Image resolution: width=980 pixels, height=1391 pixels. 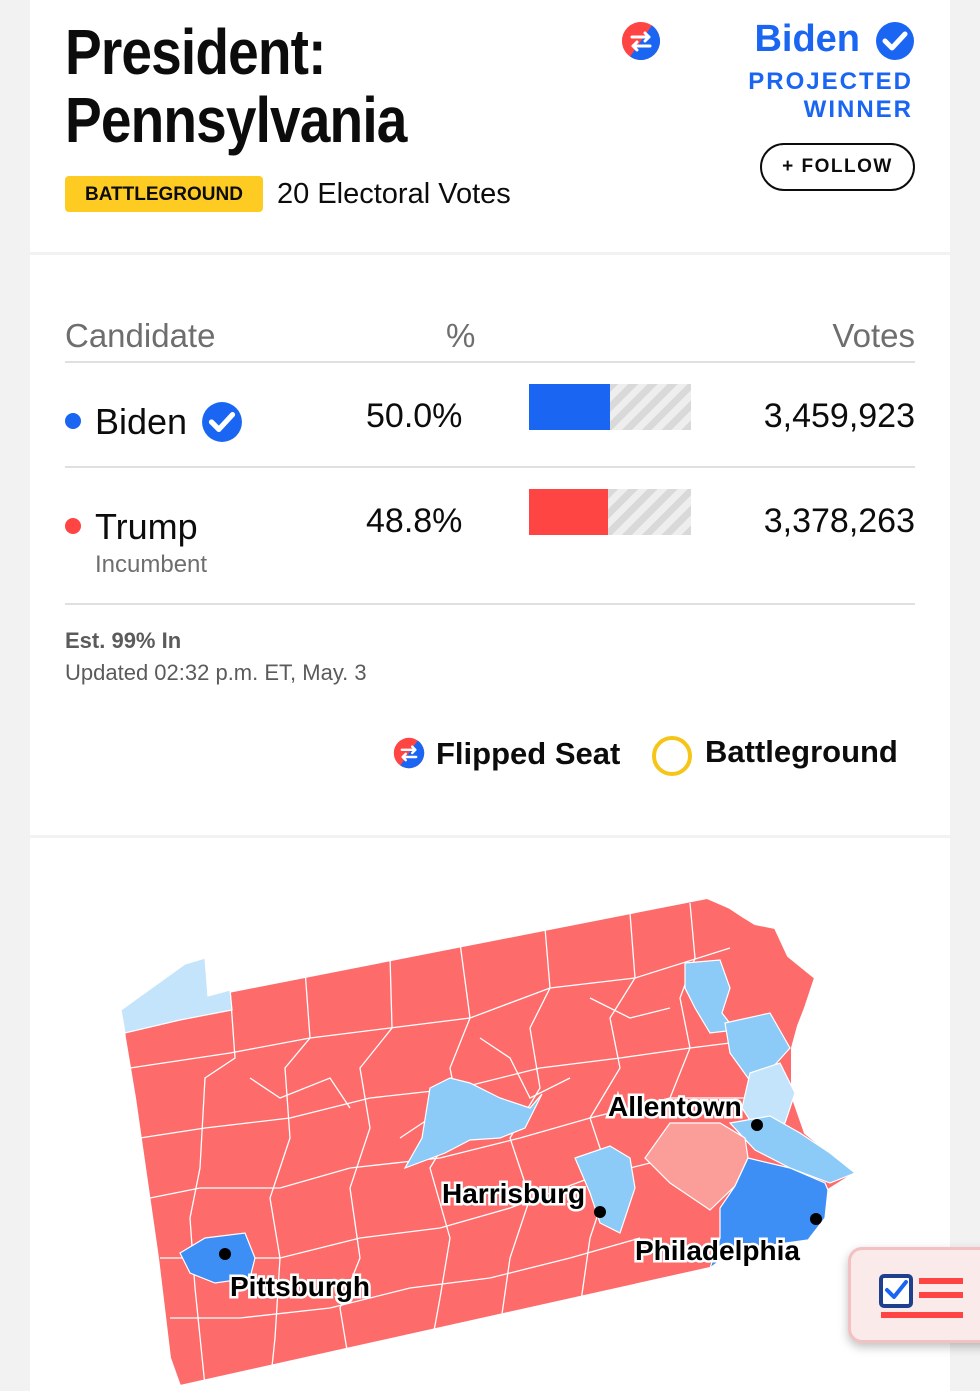 What do you see at coordinates (717, 1250) in the screenshot?
I see `city-label-philadelphia: Philadelphia` at bounding box center [717, 1250].